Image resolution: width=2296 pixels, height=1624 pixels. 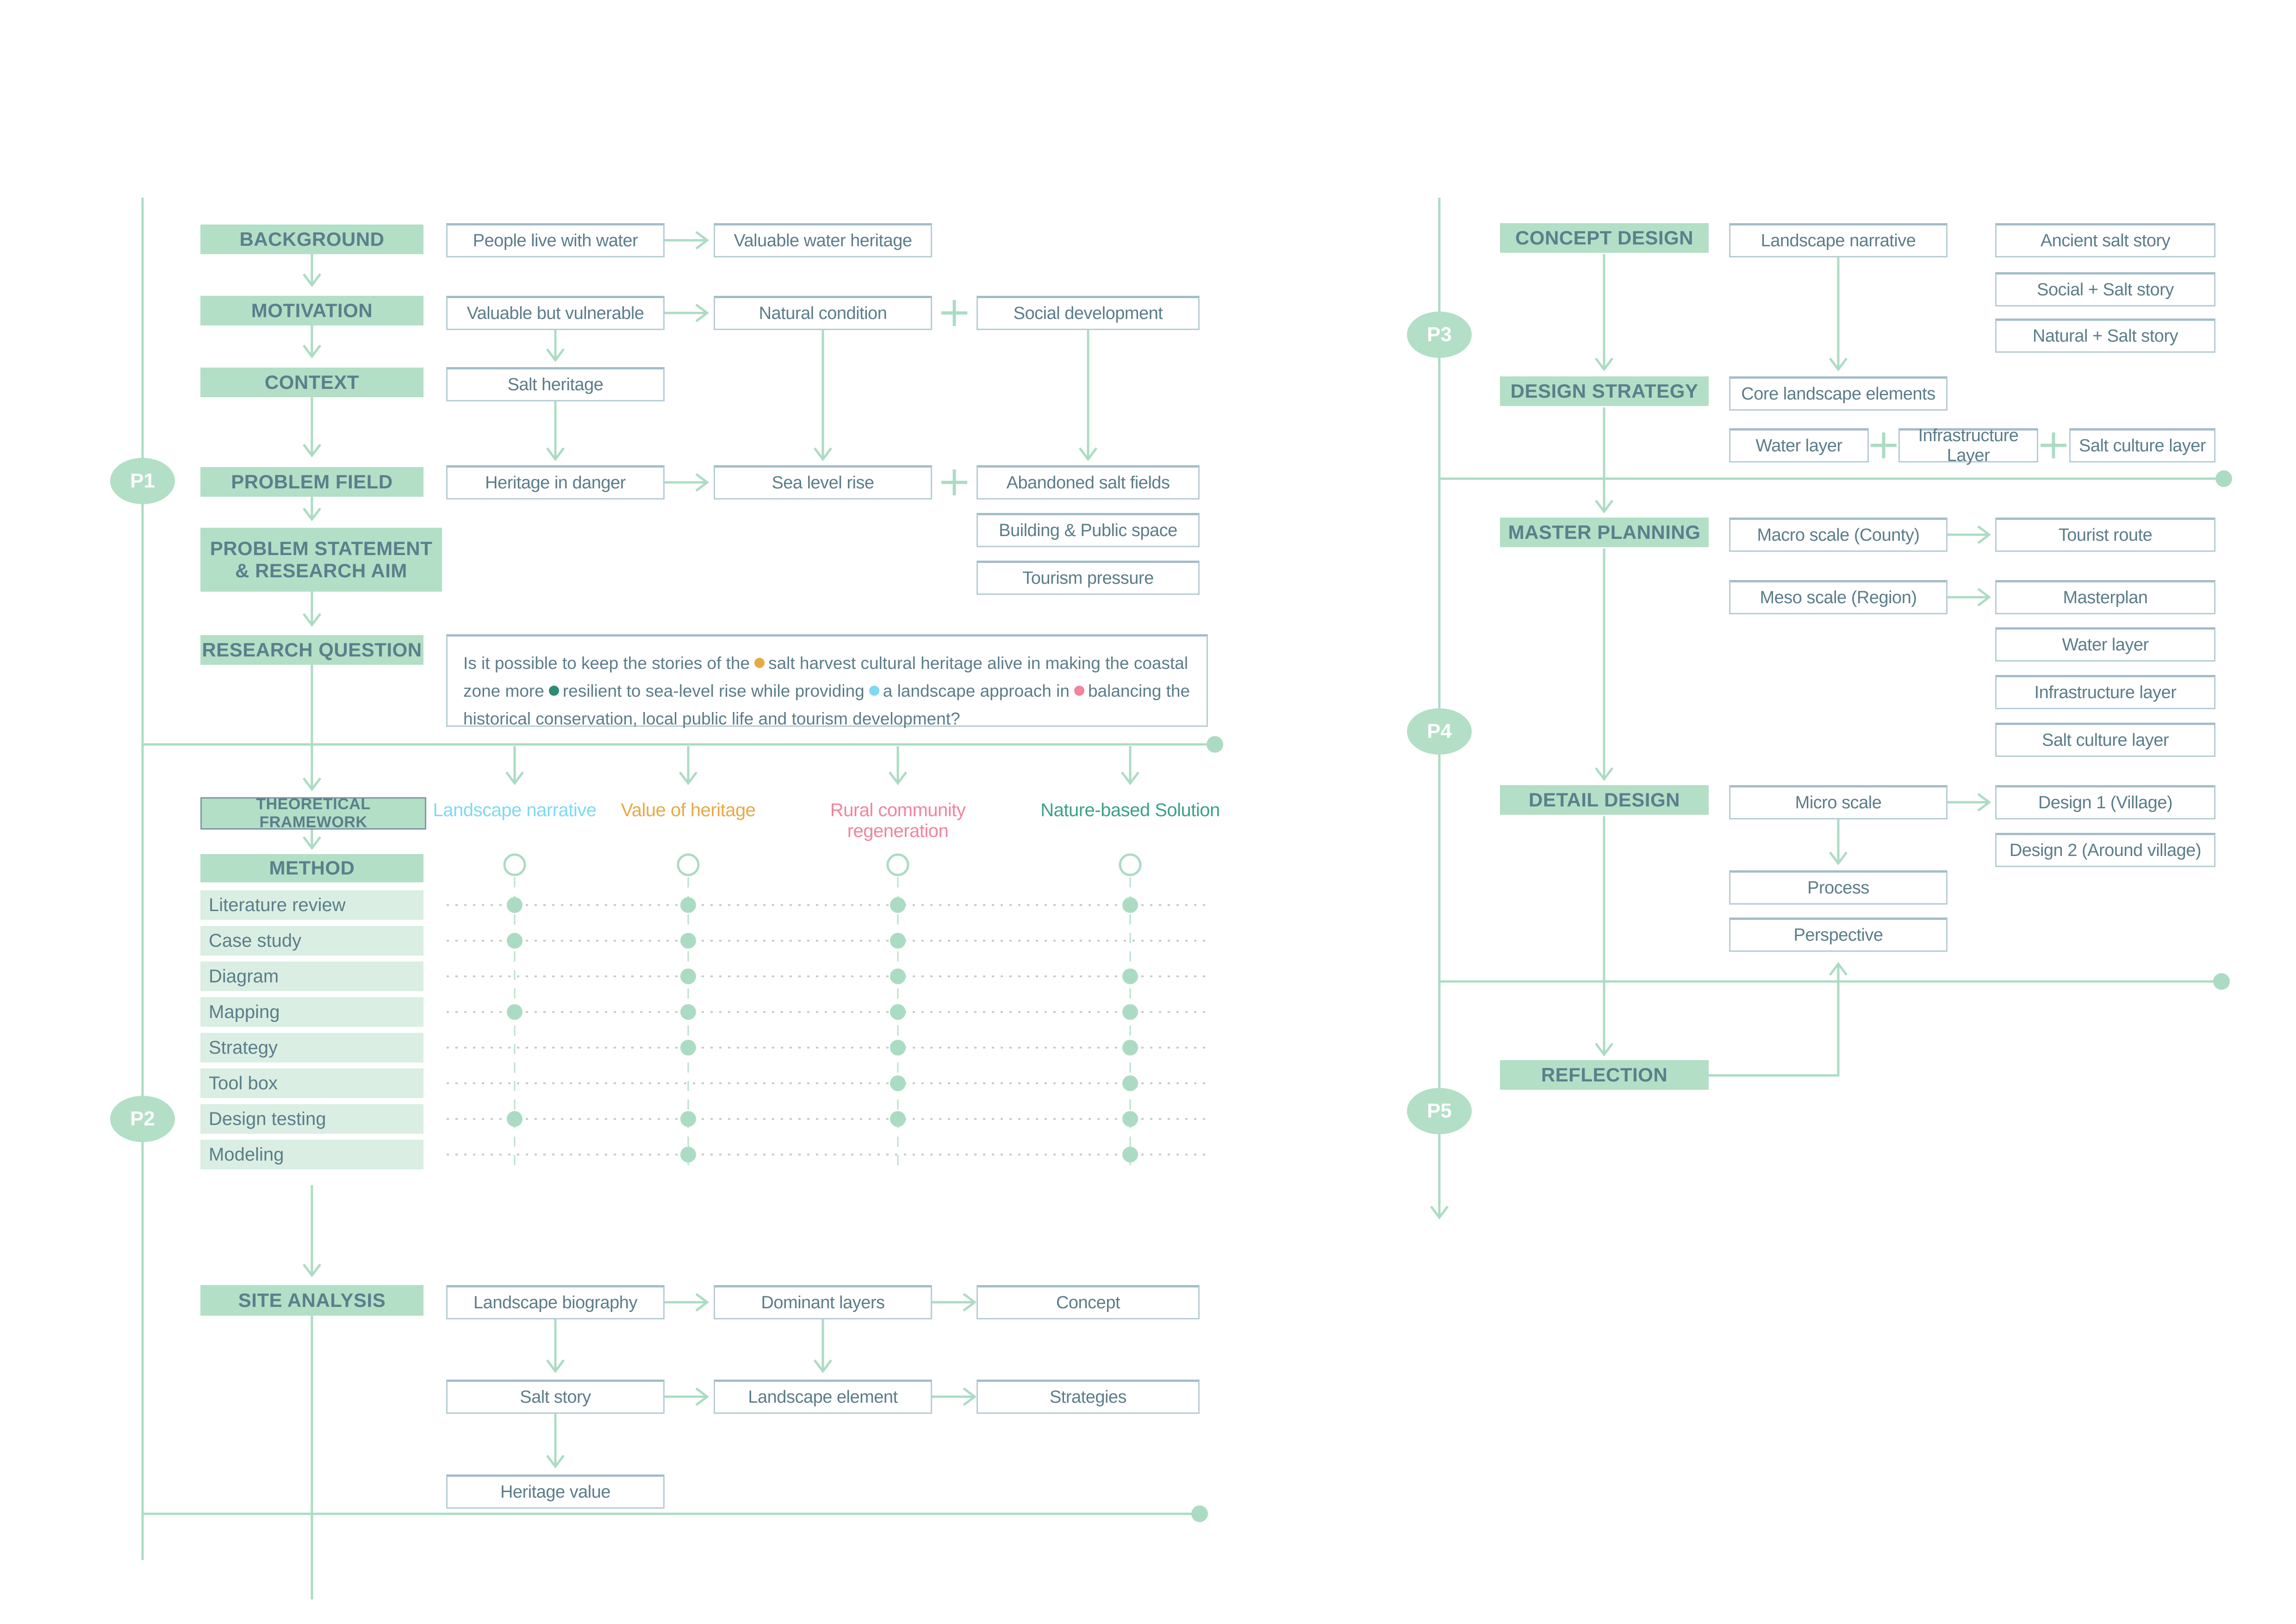 What do you see at coordinates (142, 1119) in the screenshot?
I see `phase-node-p2: P2` at bounding box center [142, 1119].